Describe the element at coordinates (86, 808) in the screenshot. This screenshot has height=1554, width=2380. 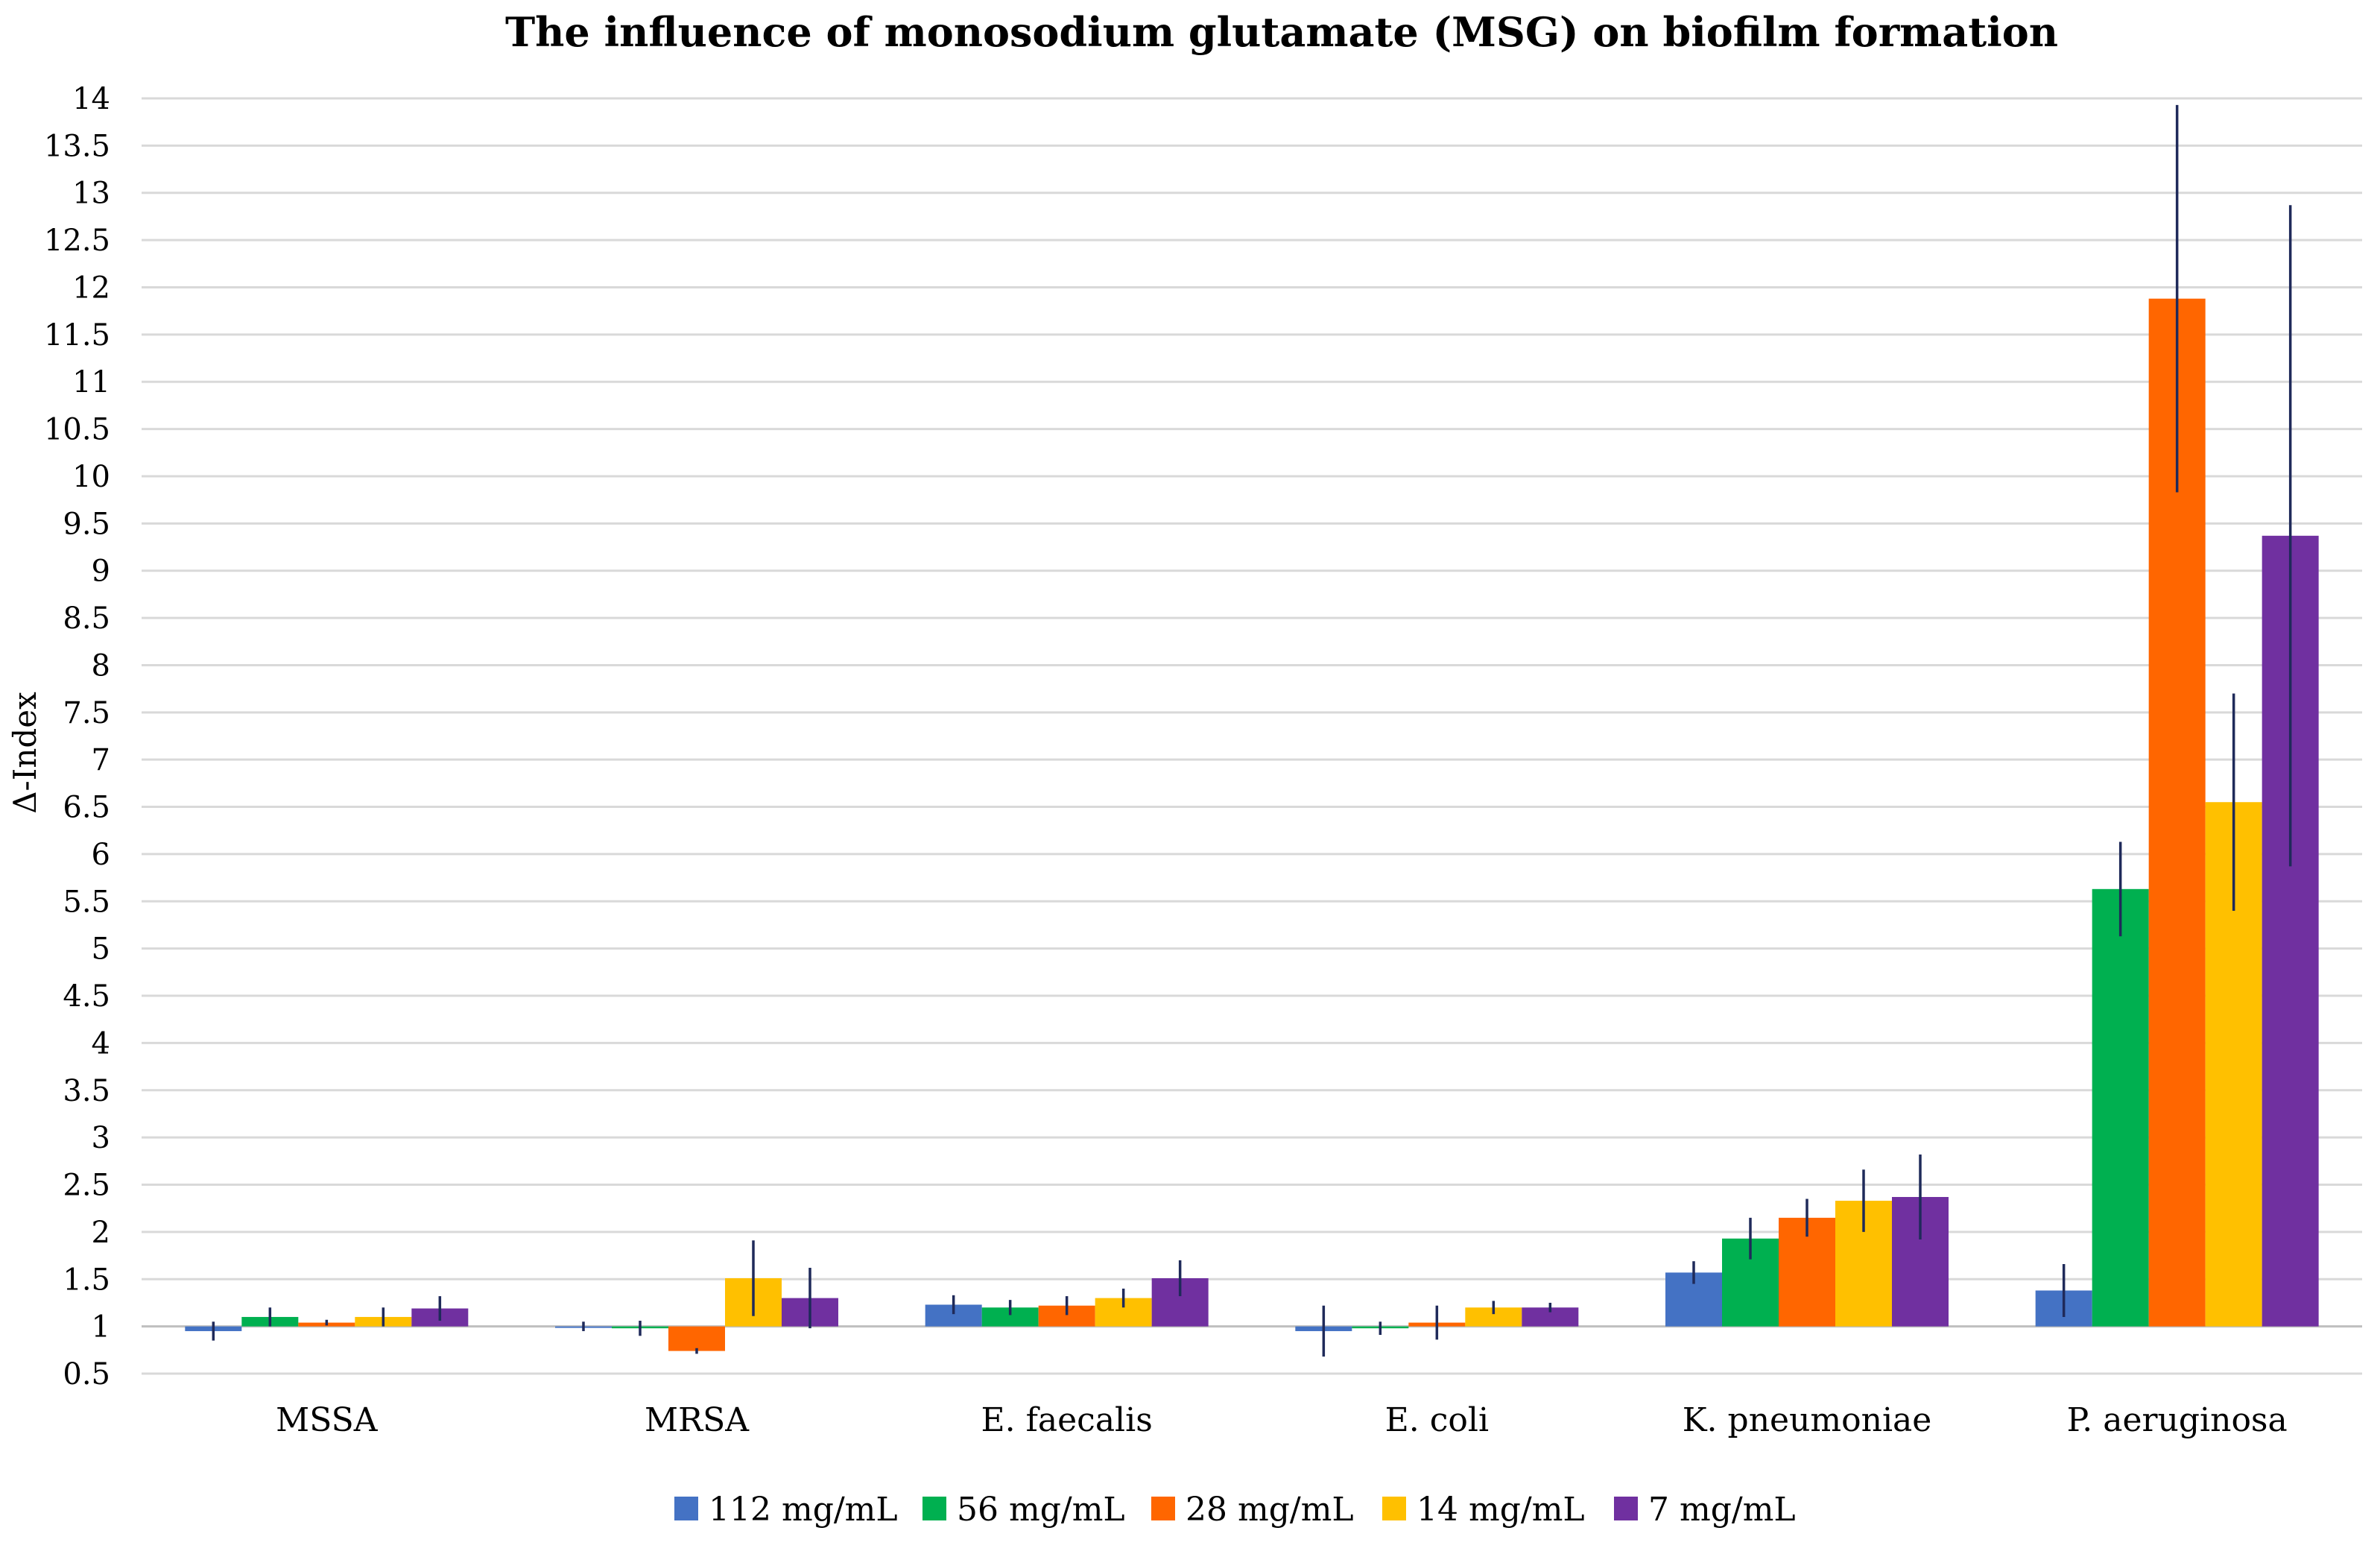
I see `y-tick-label: 6.5` at that location.